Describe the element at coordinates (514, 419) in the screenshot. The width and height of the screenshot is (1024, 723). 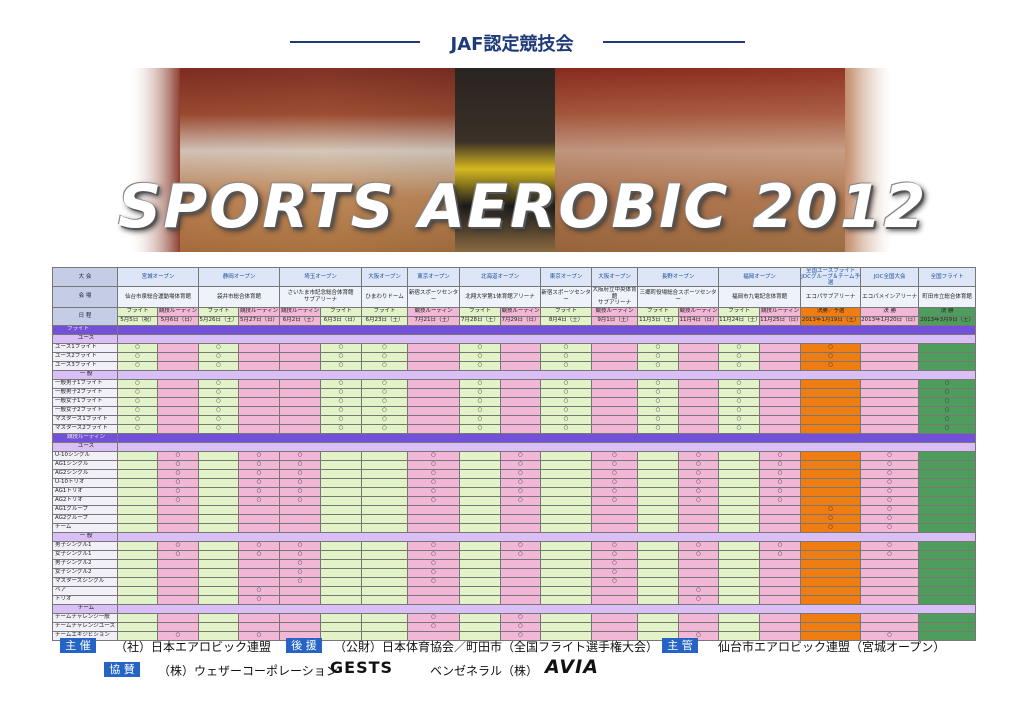
I see `event-row-item: マスターズ1フライト ○ ○ ○ ○ ○ ○ ○ ○ ○` at that location.